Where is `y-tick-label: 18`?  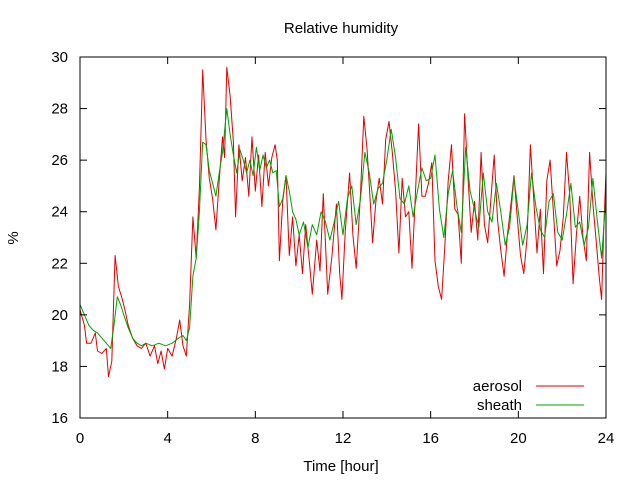
y-tick-label: 18 is located at coordinates (59, 366).